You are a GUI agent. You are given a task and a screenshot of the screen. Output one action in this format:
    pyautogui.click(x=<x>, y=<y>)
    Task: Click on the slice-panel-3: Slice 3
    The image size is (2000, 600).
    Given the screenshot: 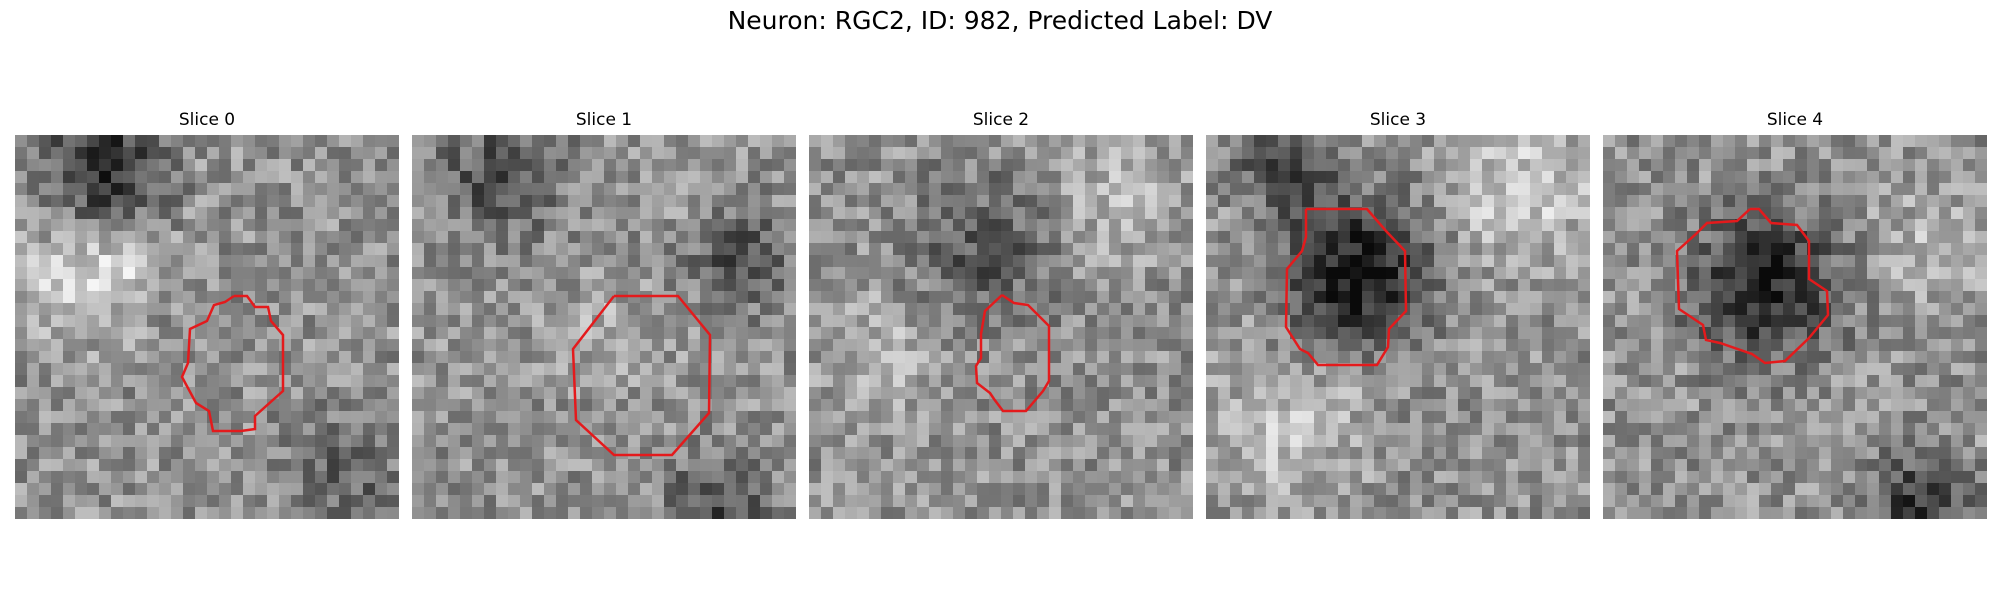 What is the action you would take?
    pyautogui.click(x=1398, y=313)
    